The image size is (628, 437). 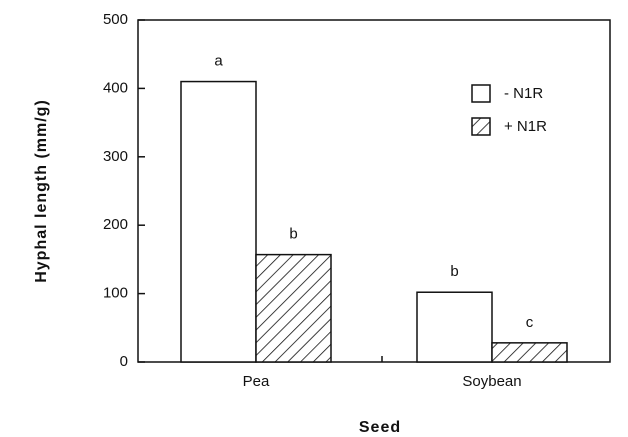 I want to click on x-tick-label: Pea, so click(x=256, y=381).